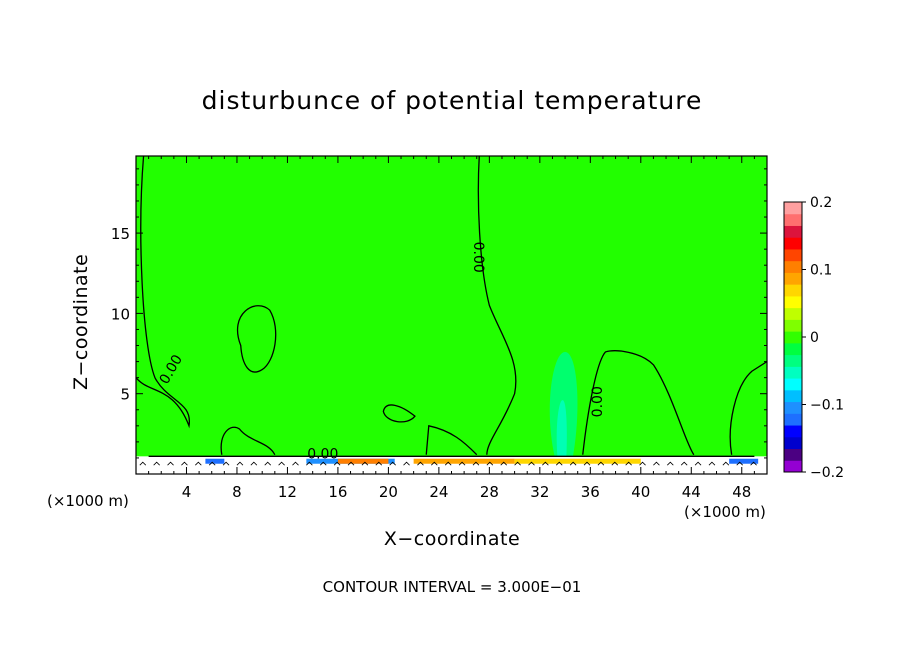  What do you see at coordinates (452, 539) in the screenshot?
I see `x-axis-label: X−coordinate` at bounding box center [452, 539].